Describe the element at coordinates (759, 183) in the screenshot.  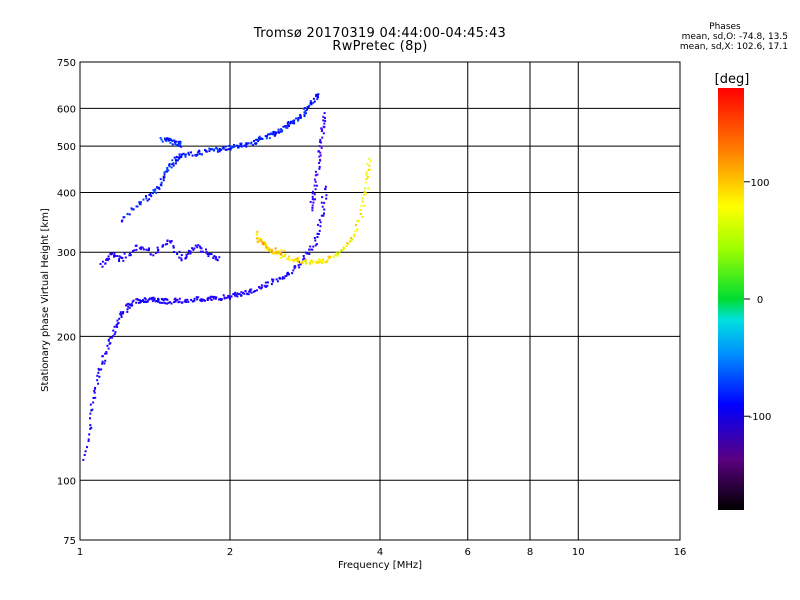
I see `colorbar-tick-label: 100` at that location.